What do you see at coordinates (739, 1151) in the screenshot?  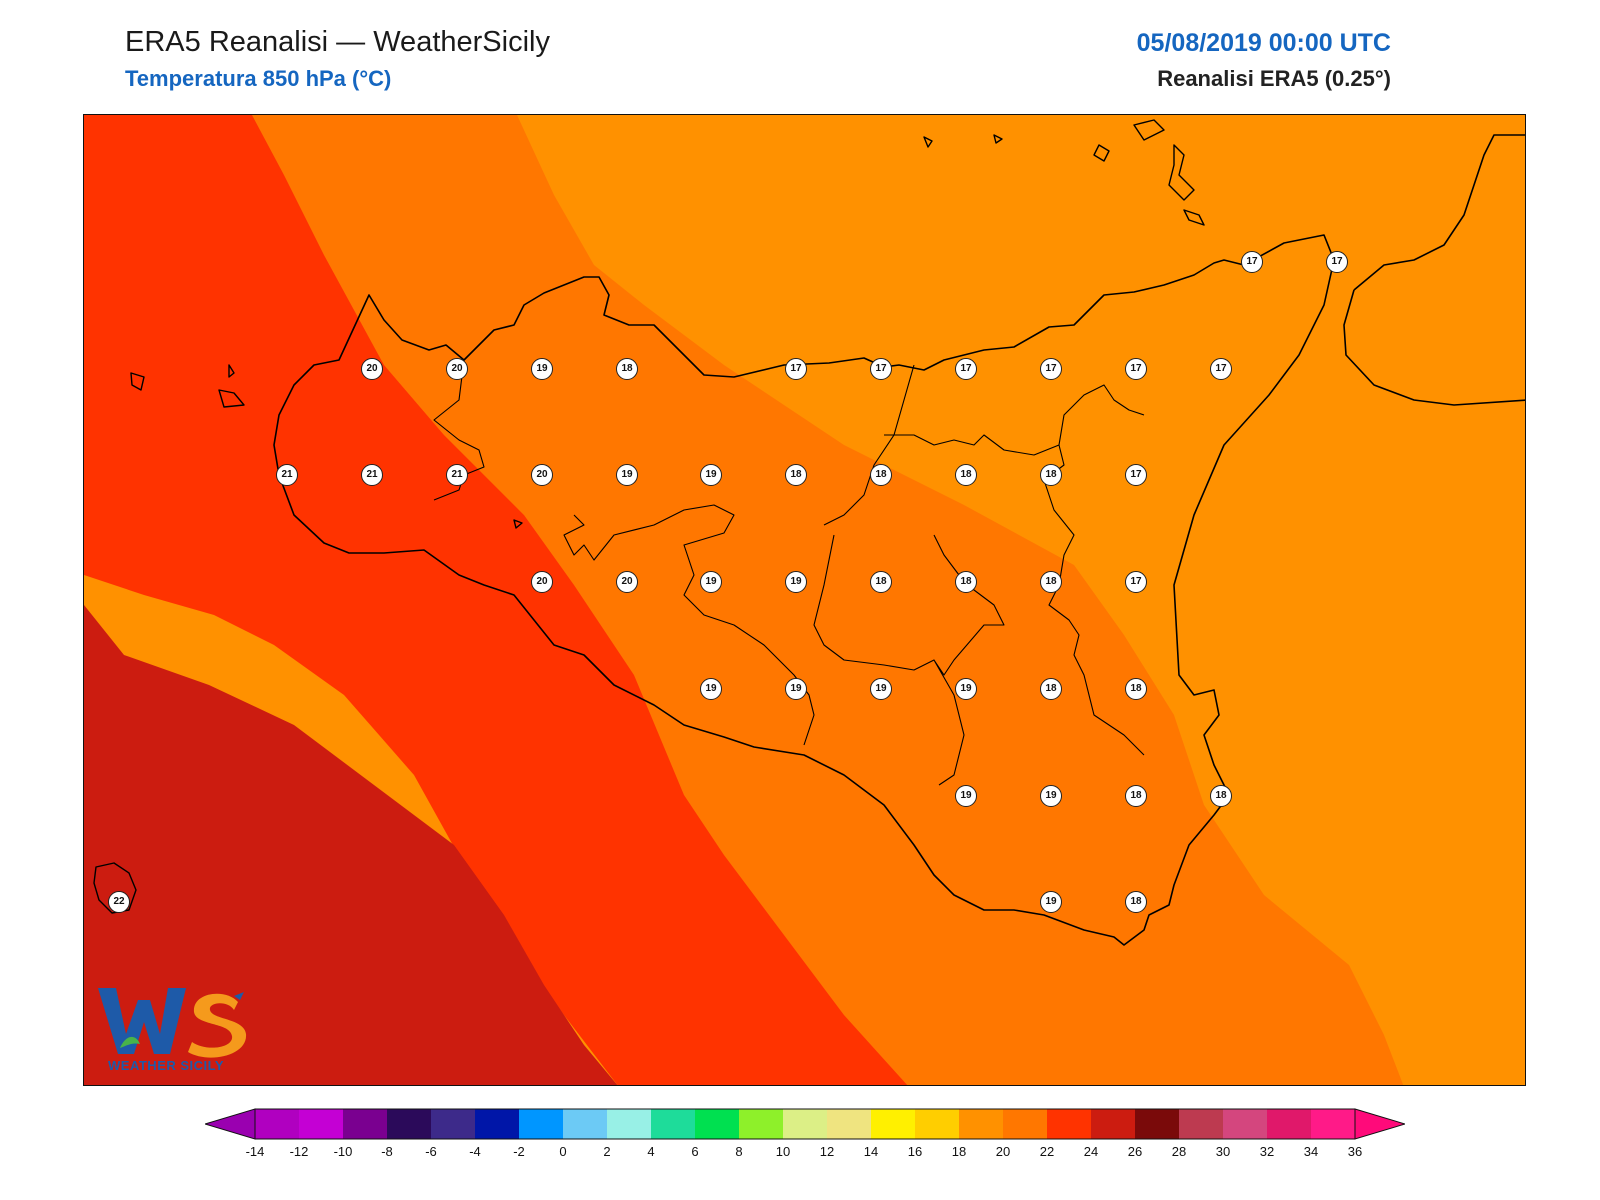 I see `colorbar-tick-label: 8` at bounding box center [739, 1151].